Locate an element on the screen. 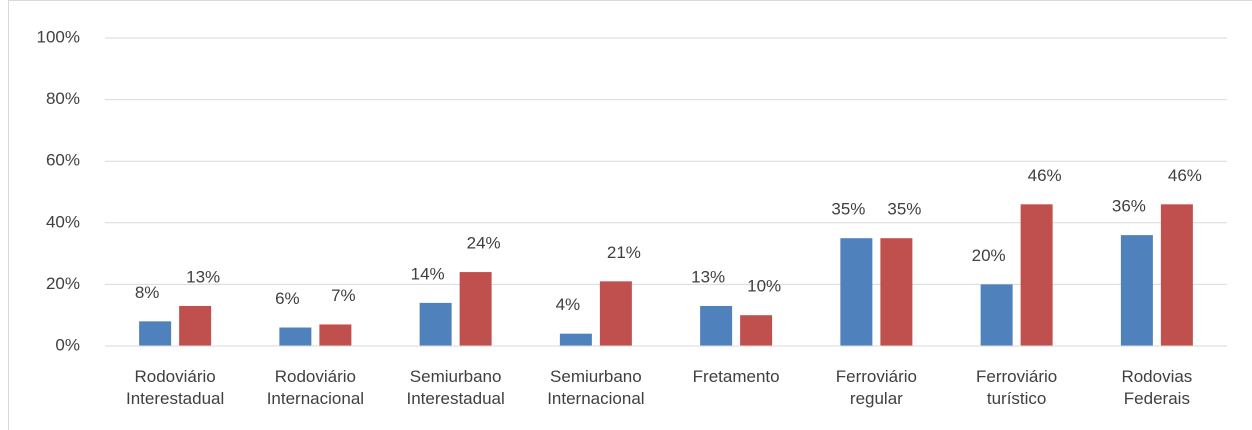  x-tick-label: Semiurbano Interestadual is located at coordinates (455, 387).